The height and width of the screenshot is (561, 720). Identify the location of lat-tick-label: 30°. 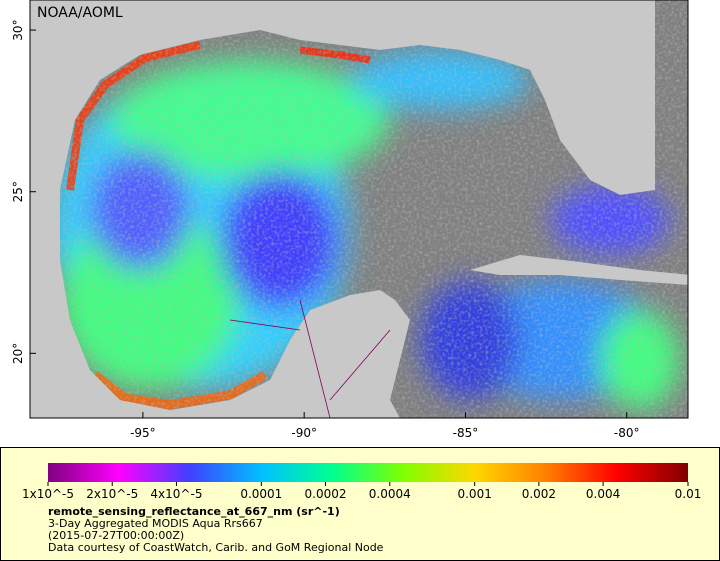
(18, 29).